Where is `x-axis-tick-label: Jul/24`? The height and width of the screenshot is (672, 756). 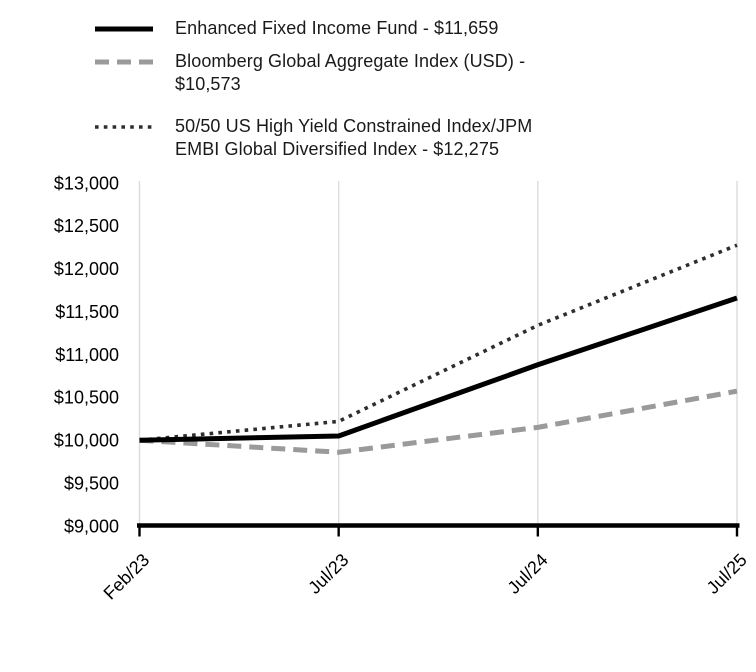
x-axis-tick-label: Jul/24 is located at coordinates (528, 574).